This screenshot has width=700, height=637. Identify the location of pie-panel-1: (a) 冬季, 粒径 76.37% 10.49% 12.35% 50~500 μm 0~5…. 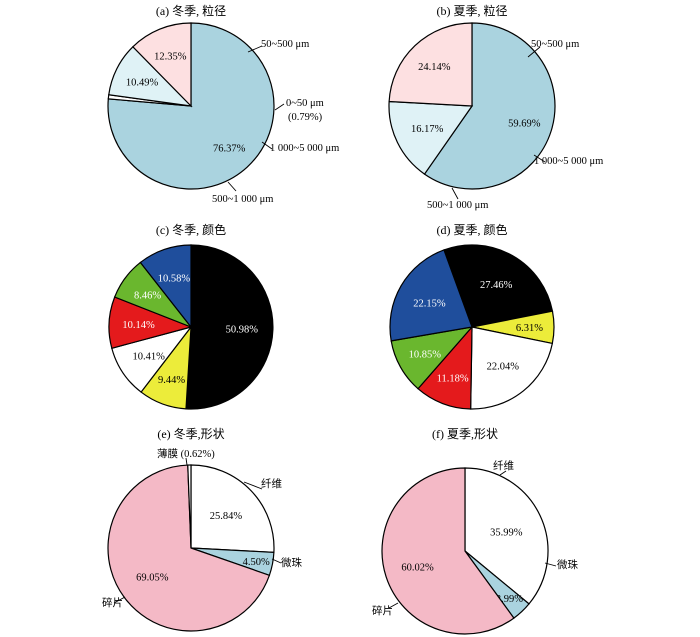
(223, 104).